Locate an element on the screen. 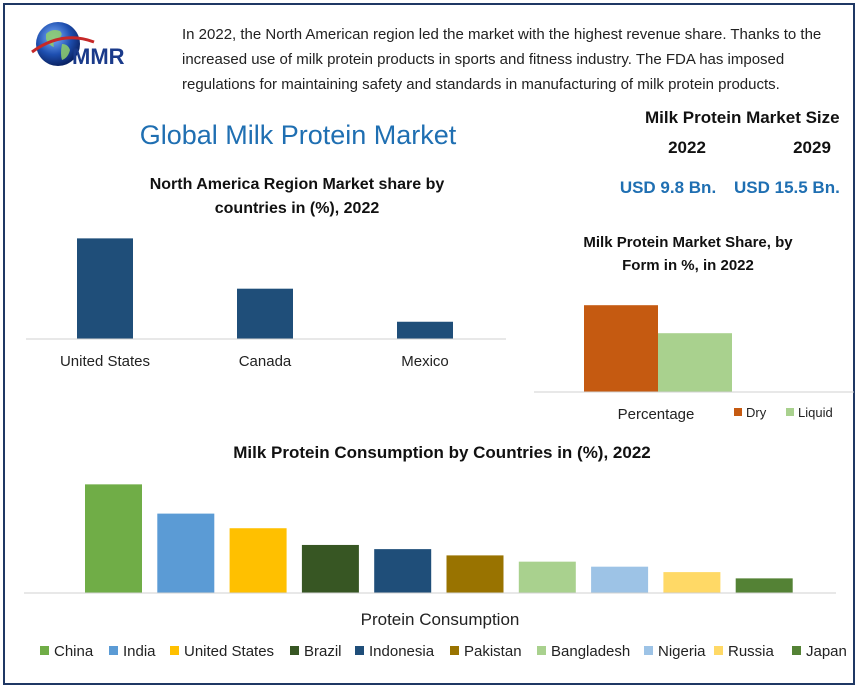  legend-label-pakistan: Pakistan is located at coordinates (493, 651).